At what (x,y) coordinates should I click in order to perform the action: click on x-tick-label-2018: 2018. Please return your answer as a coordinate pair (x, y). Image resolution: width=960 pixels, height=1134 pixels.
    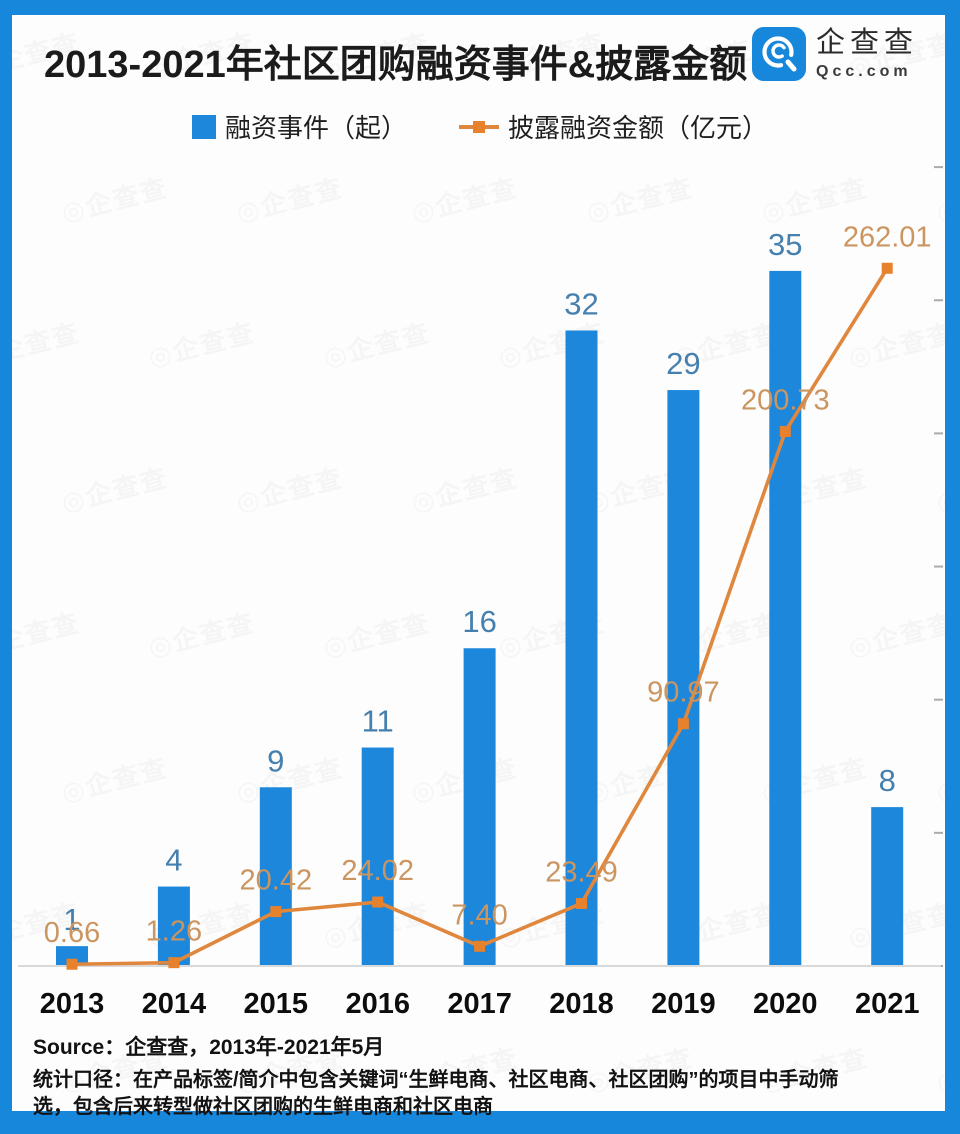
    Looking at the image, I should click on (581, 1003).